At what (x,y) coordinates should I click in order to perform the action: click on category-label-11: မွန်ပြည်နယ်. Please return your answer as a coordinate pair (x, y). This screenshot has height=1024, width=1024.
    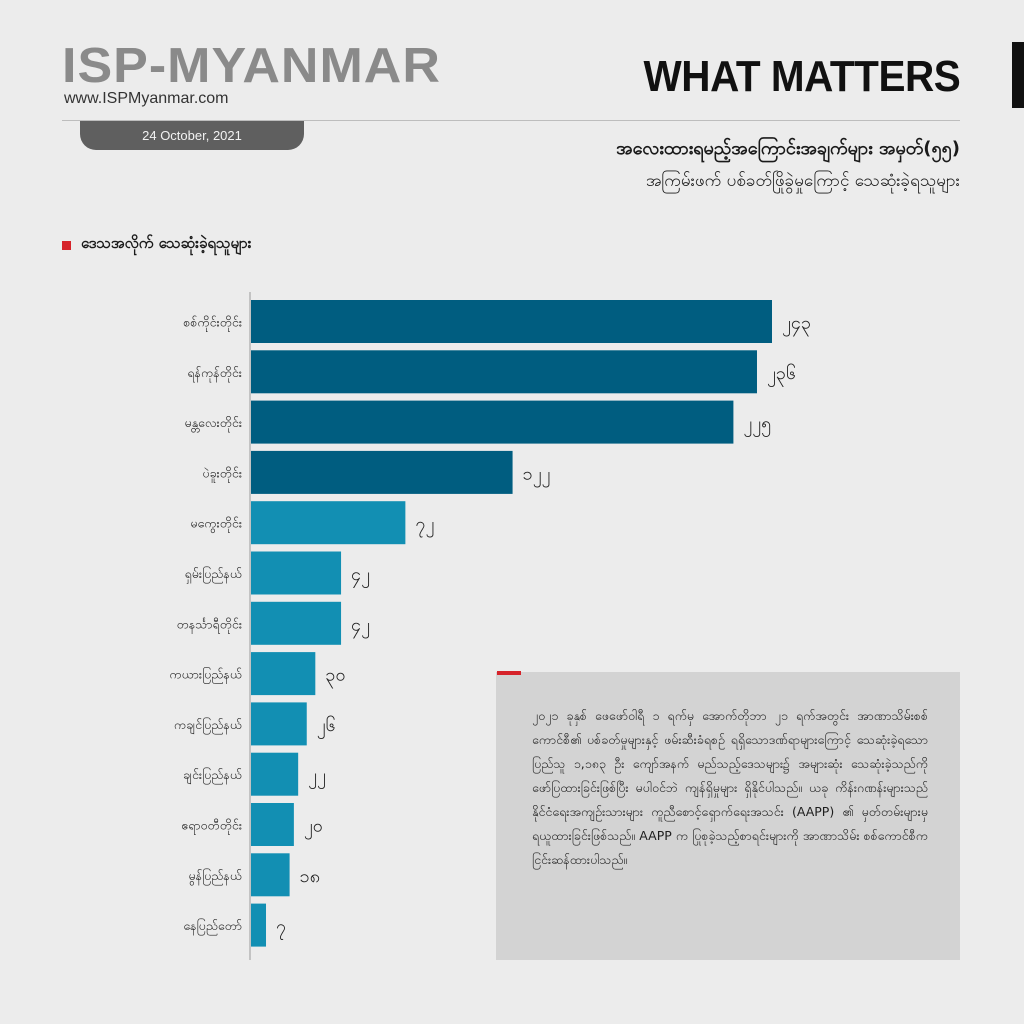
    Looking at the image, I should click on (215, 876).